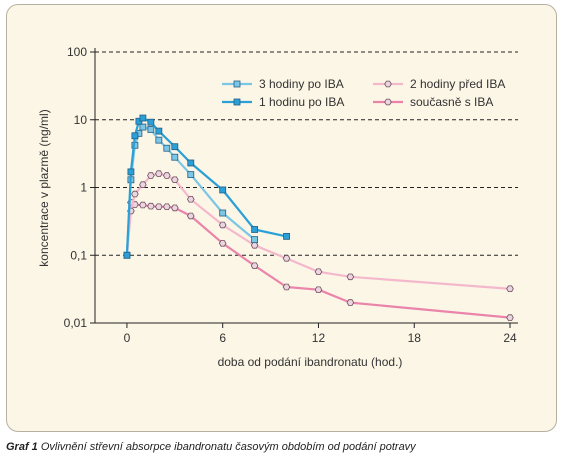 This screenshot has width=563, height=465. What do you see at coordinates (319, 338) in the screenshot?
I see `x-tick-label: 12` at bounding box center [319, 338].